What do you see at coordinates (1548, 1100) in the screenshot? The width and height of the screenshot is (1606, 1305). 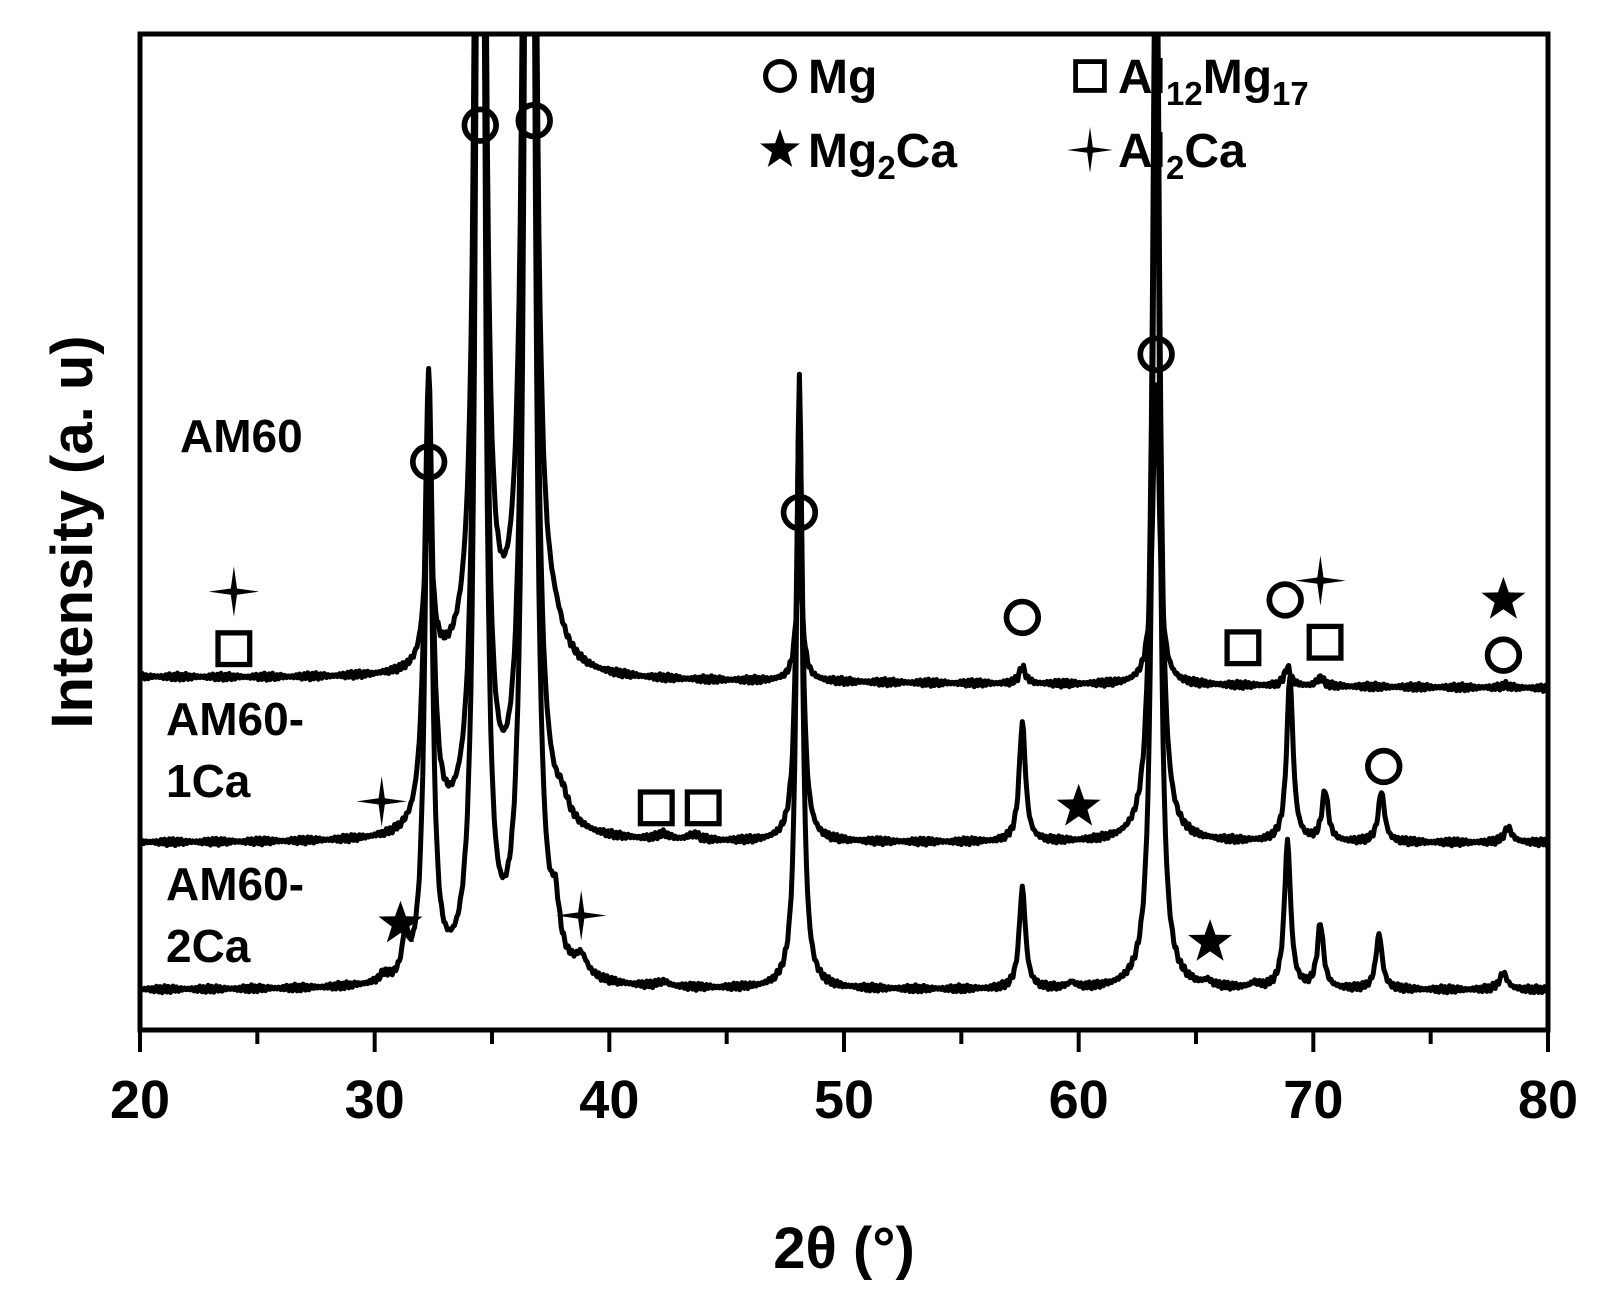 I see `x-tick-label-80: 80` at bounding box center [1548, 1100].